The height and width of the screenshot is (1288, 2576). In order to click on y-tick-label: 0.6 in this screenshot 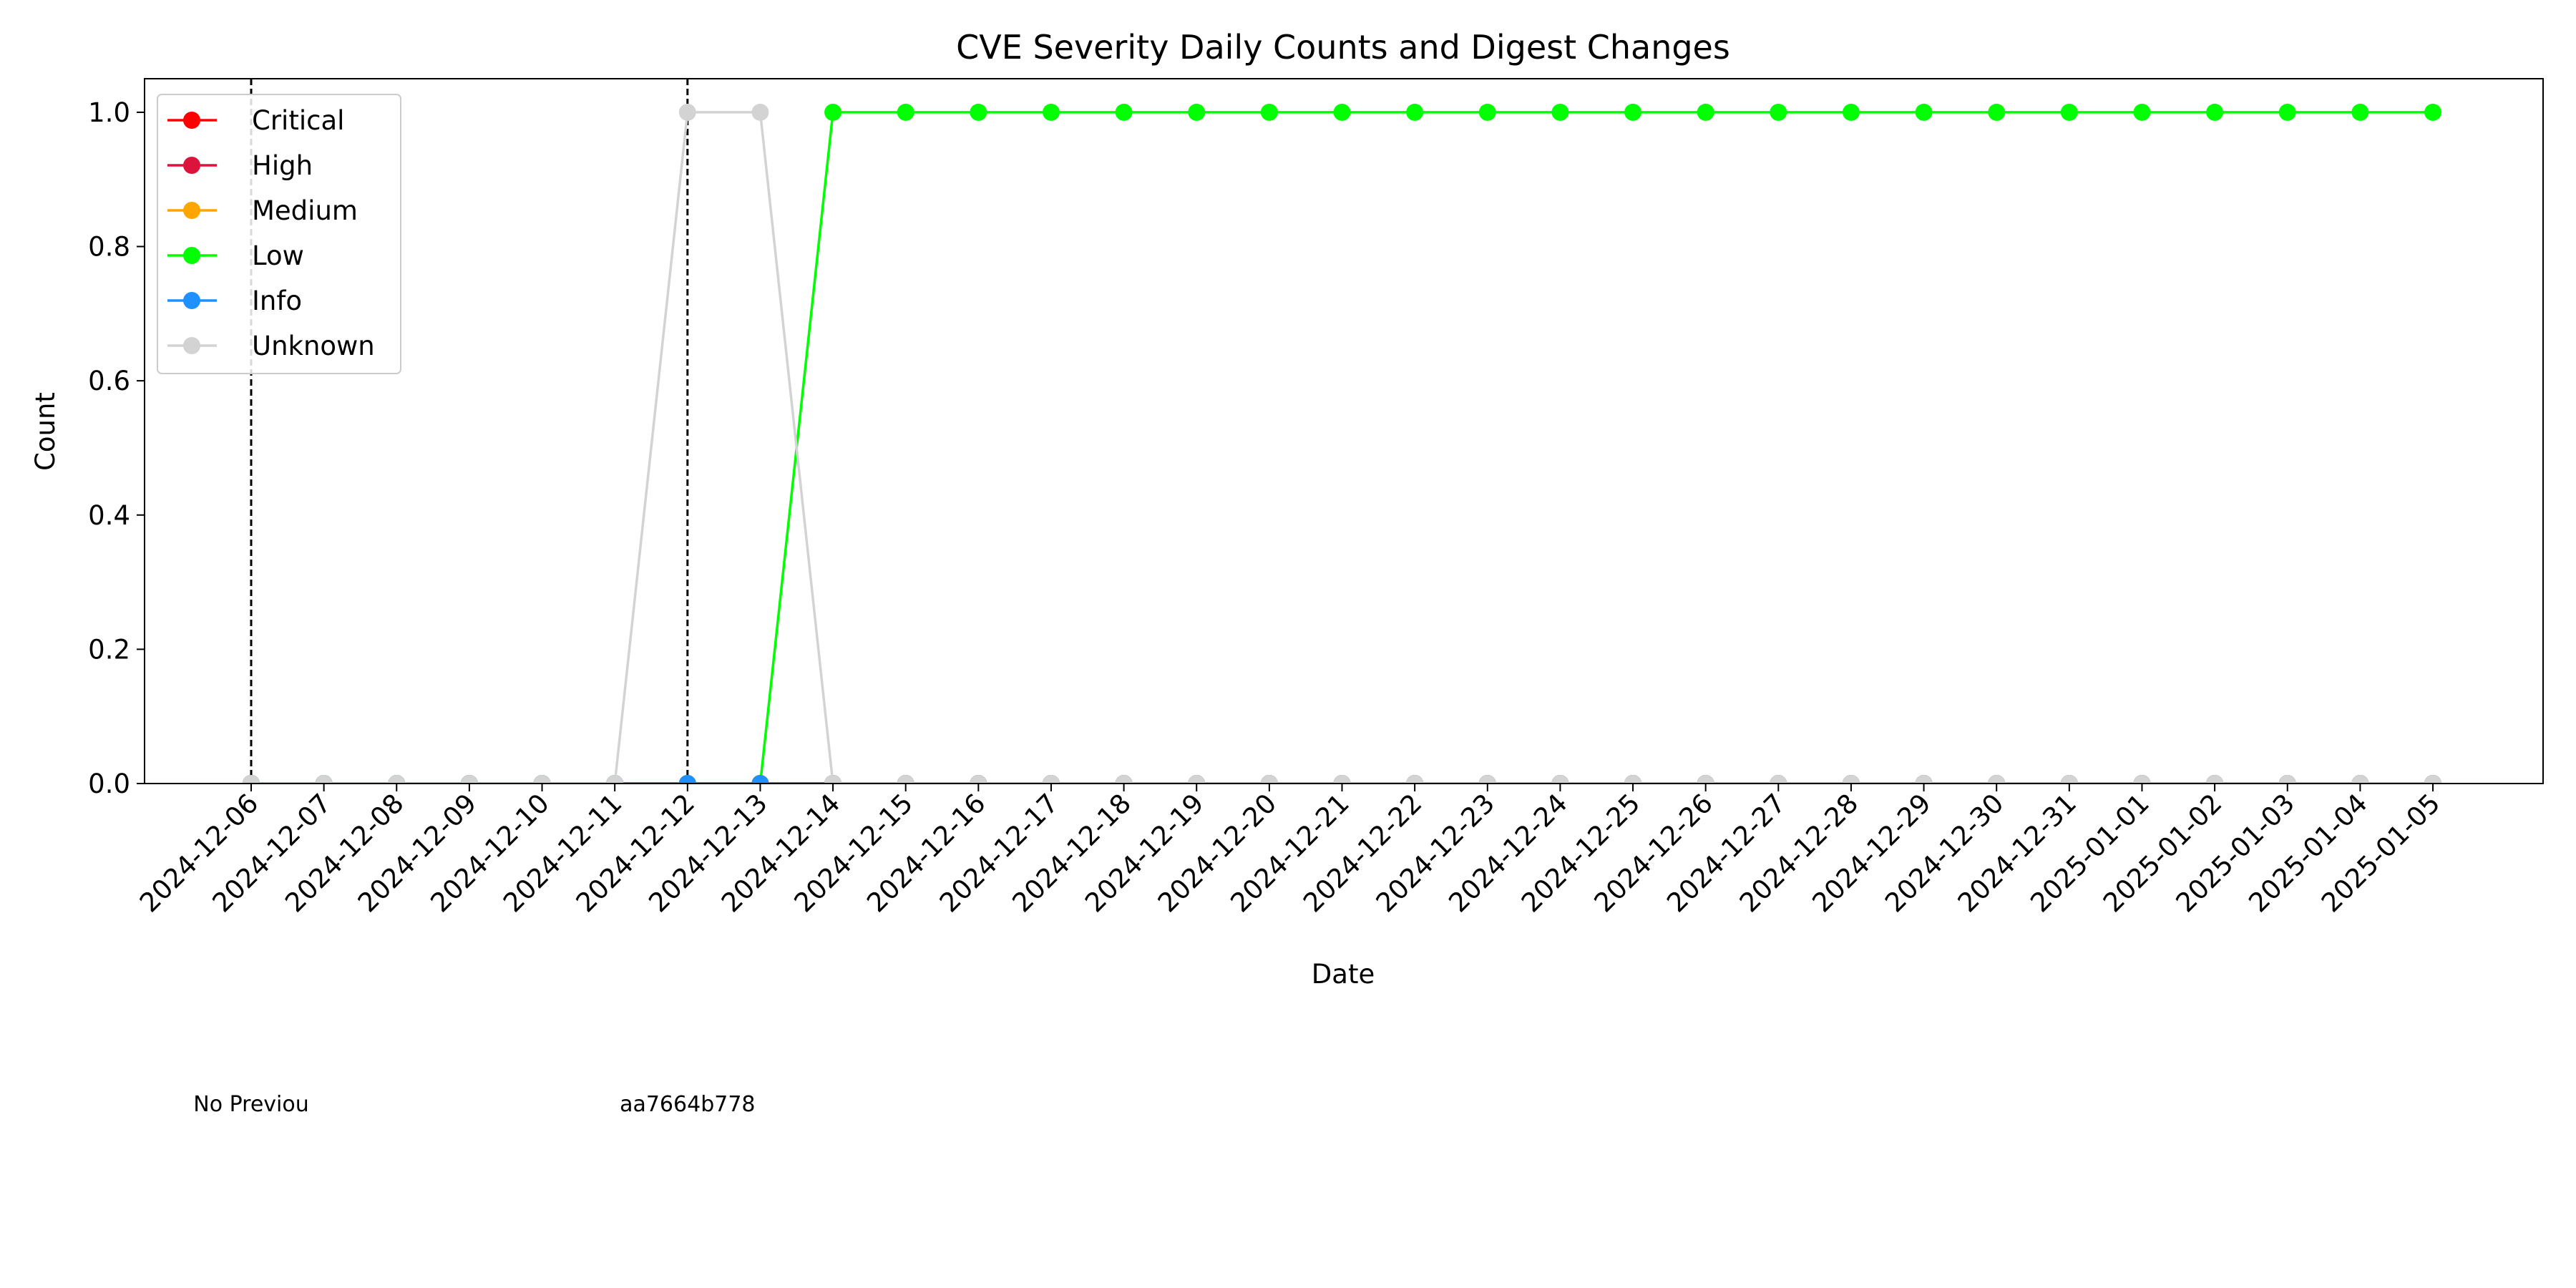, I will do `click(109, 381)`.